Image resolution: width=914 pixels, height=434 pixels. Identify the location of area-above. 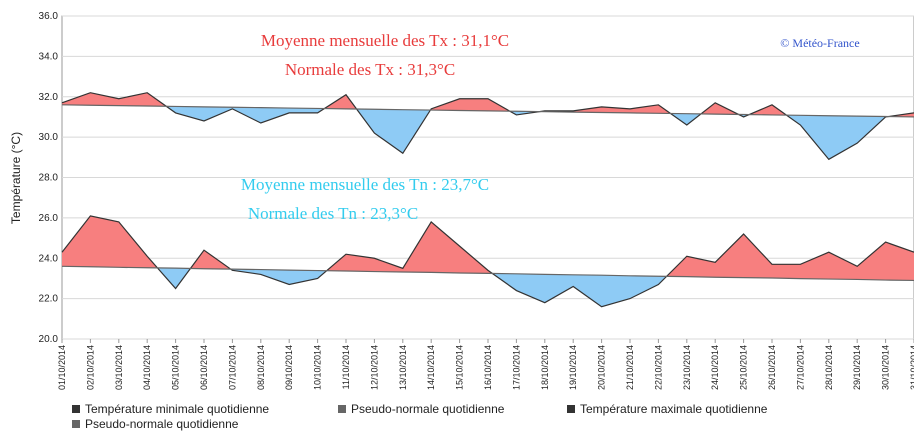
(488, 248).